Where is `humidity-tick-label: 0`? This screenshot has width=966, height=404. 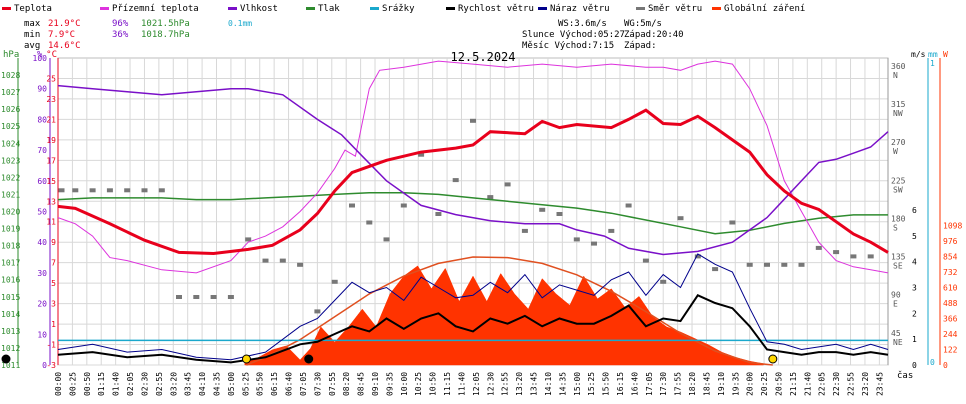
humidity-tick-label: 0 is located at coordinates (44, 365).